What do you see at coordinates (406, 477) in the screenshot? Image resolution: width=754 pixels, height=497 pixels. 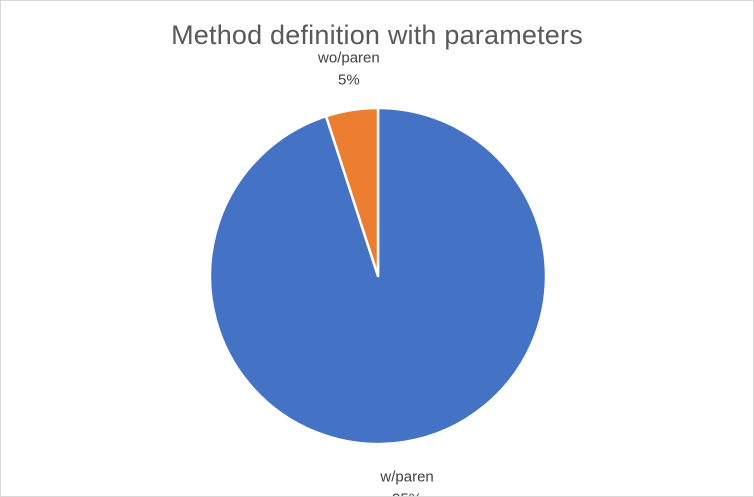 I see `slice-label-category: w/paren` at bounding box center [406, 477].